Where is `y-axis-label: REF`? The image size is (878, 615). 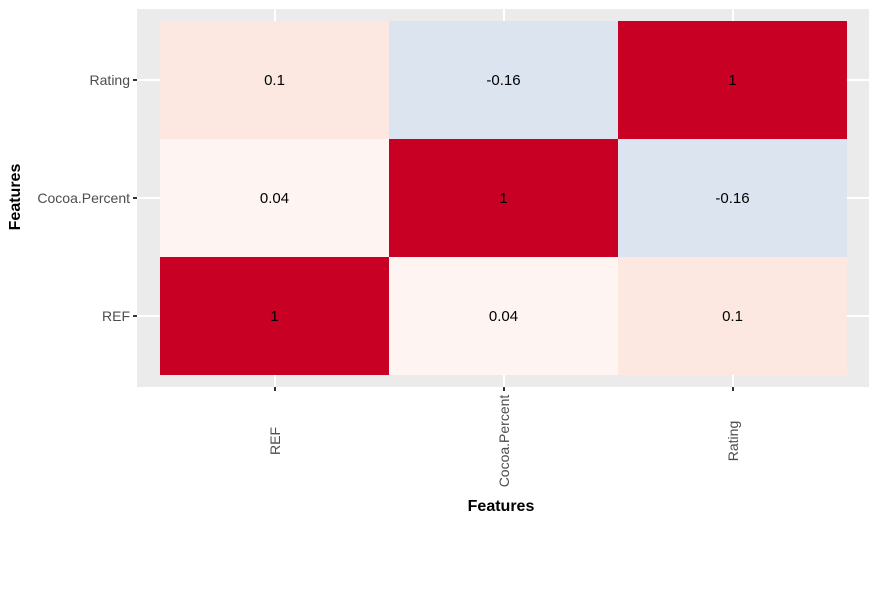 y-axis-label: REF is located at coordinates (116, 316).